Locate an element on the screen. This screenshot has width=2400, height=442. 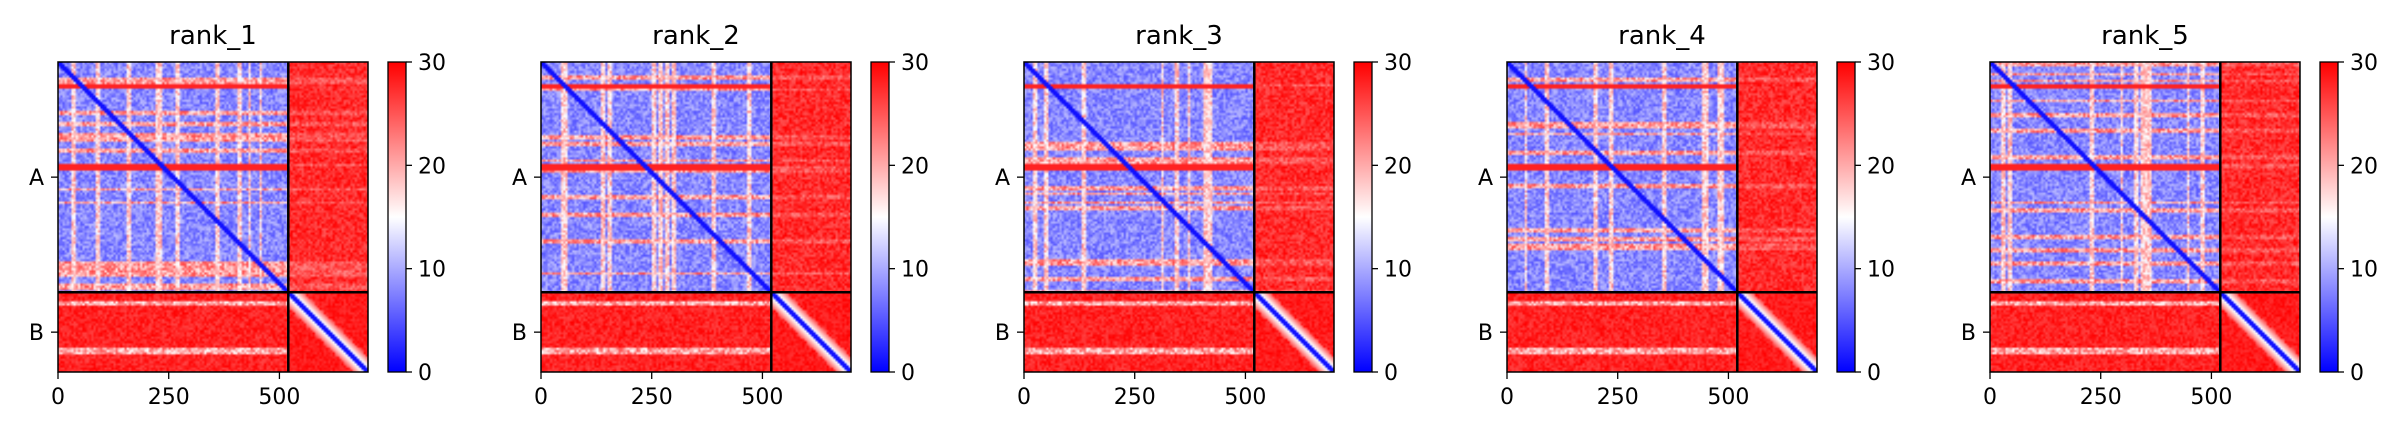
panel-title: rank_4 is located at coordinates (1662, 36).